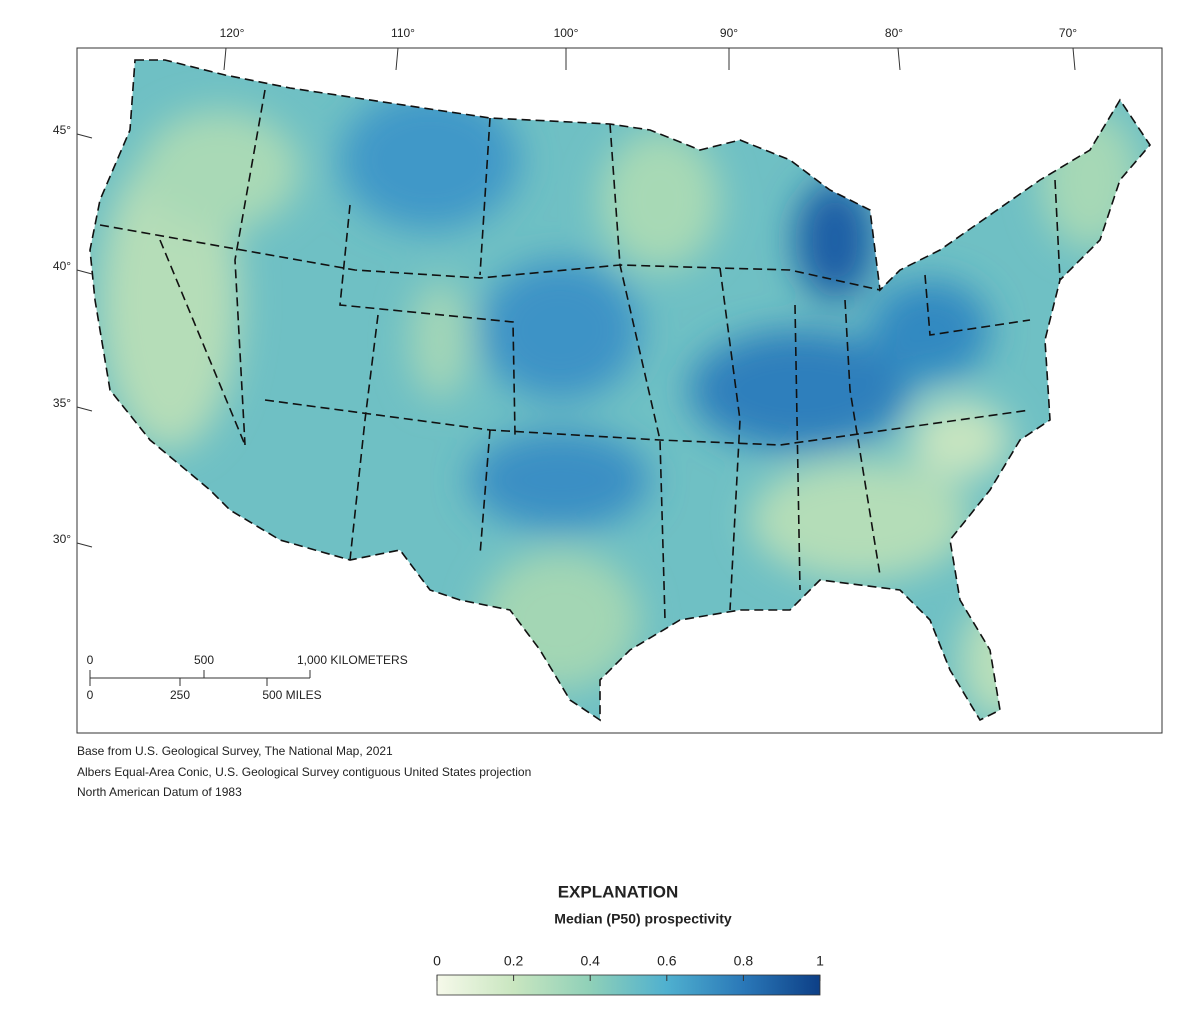 The width and height of the screenshot is (1200, 1020). Describe the element at coordinates (291, 695) in the screenshot. I see `scale-label: 500 MILES` at that location.